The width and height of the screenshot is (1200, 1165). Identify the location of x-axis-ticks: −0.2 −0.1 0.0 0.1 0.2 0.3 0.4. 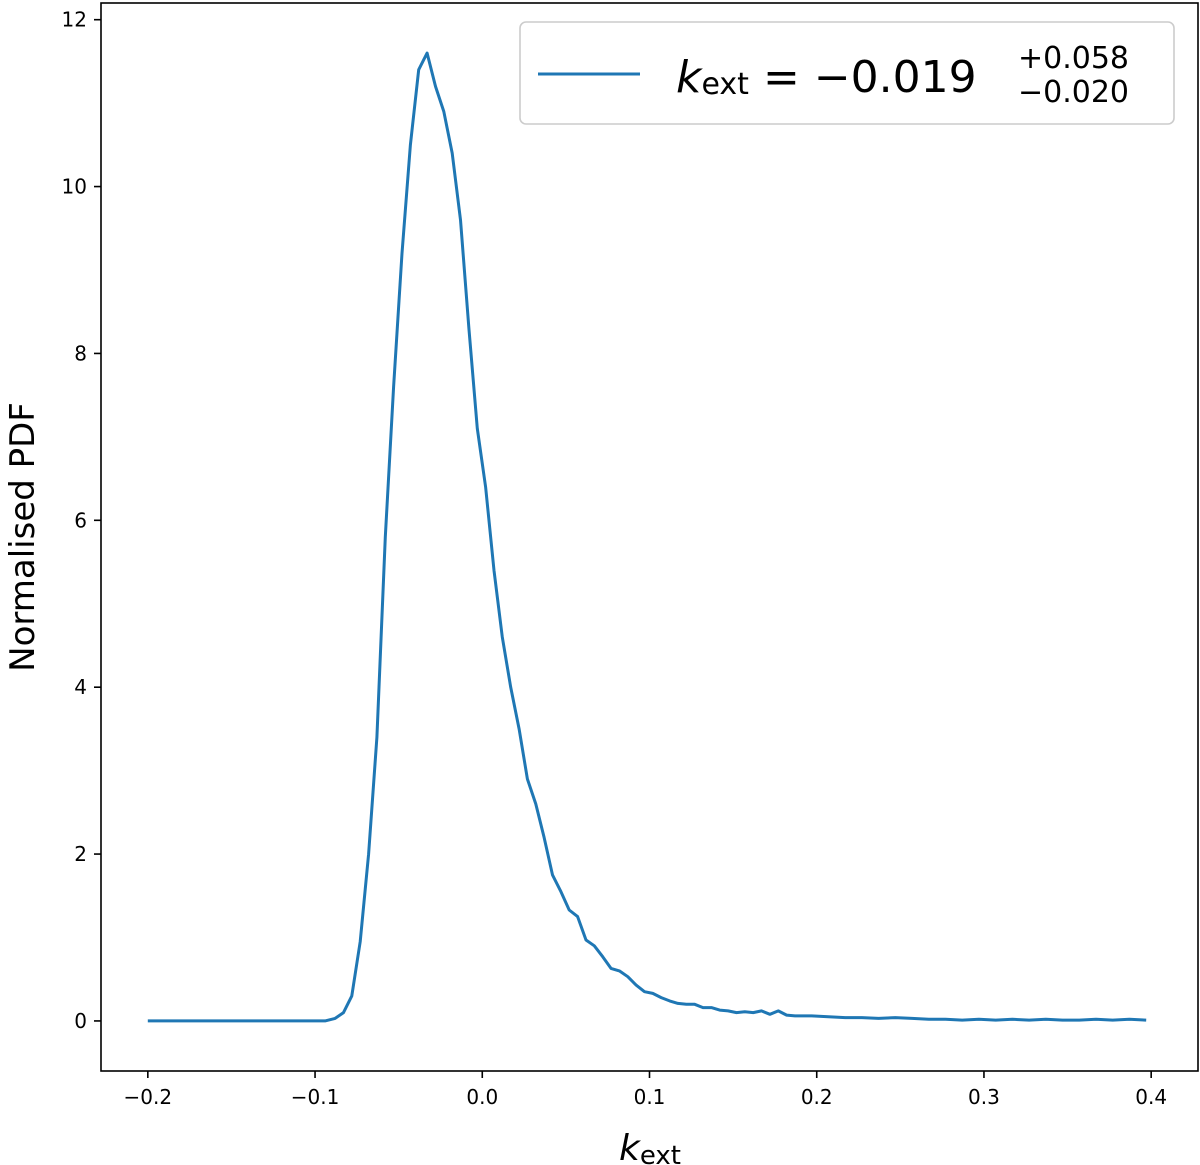
(645, 1090).